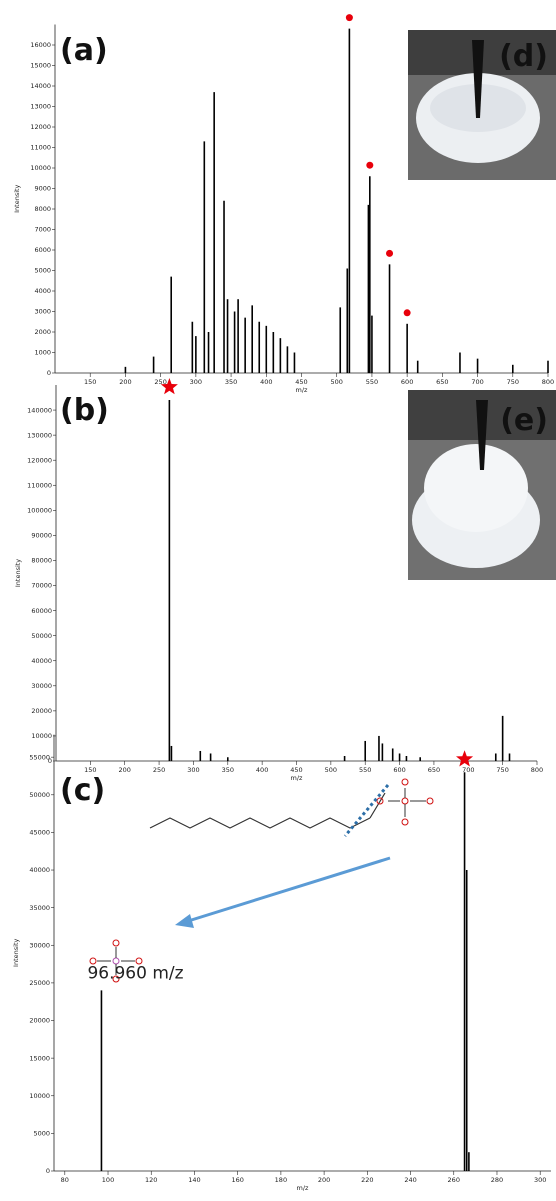 Image resolution: width=556 pixels, height=1201 pixels. What do you see at coordinates (42, 230) in the screenshot?
I see `y-tick-label: 7000` at bounding box center [42, 230].